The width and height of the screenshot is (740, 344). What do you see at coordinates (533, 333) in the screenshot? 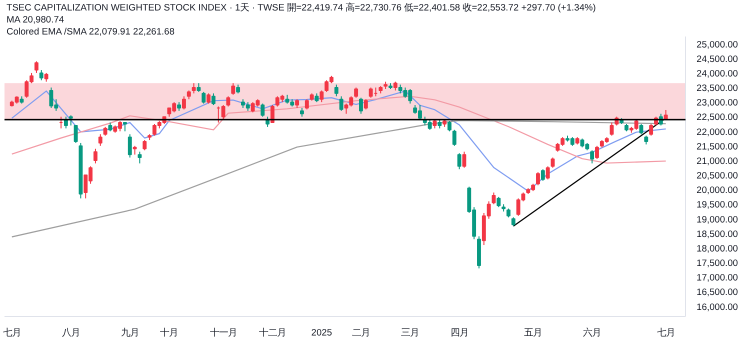
I see `x-tick-label: 五月` at bounding box center [533, 333].